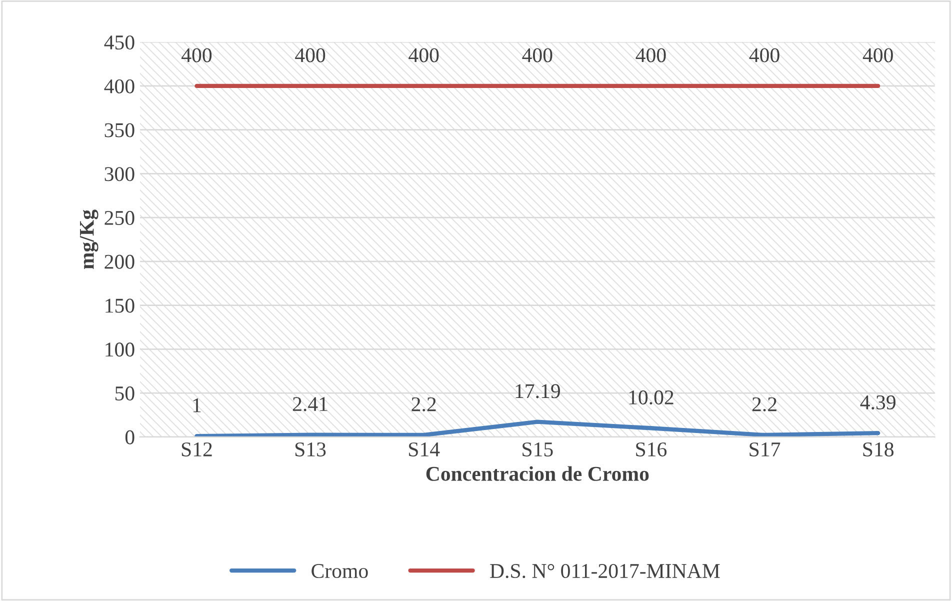 This screenshot has height=601, width=952. Describe the element at coordinates (119, 86) in the screenshot. I see `y-tick-label: 400` at that location.